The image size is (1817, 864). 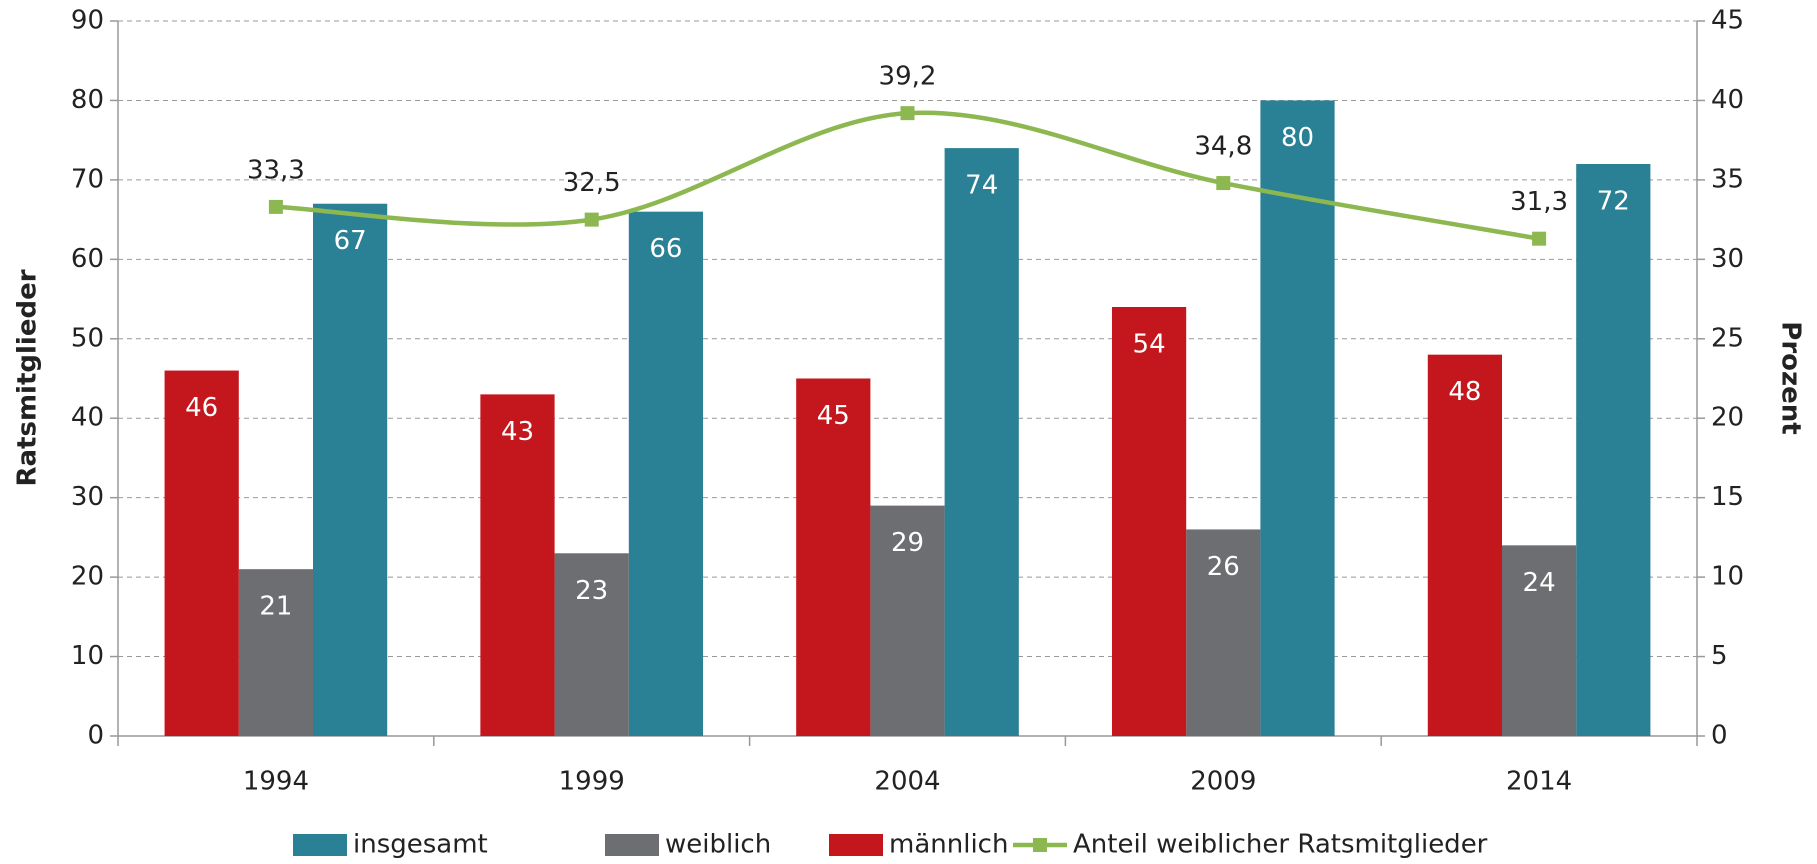 I want to click on legend-label: Anteil weiblicher Ratsmitglieder, so click(x=1280, y=845).